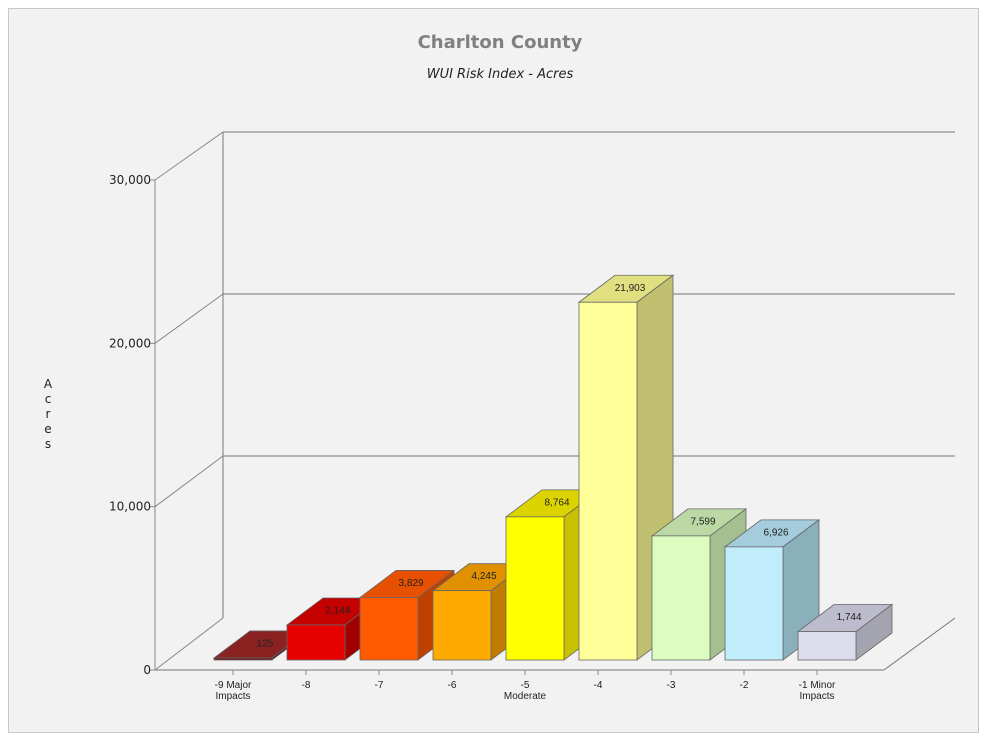  I want to click on x-tick-label: -7, so click(379, 685).